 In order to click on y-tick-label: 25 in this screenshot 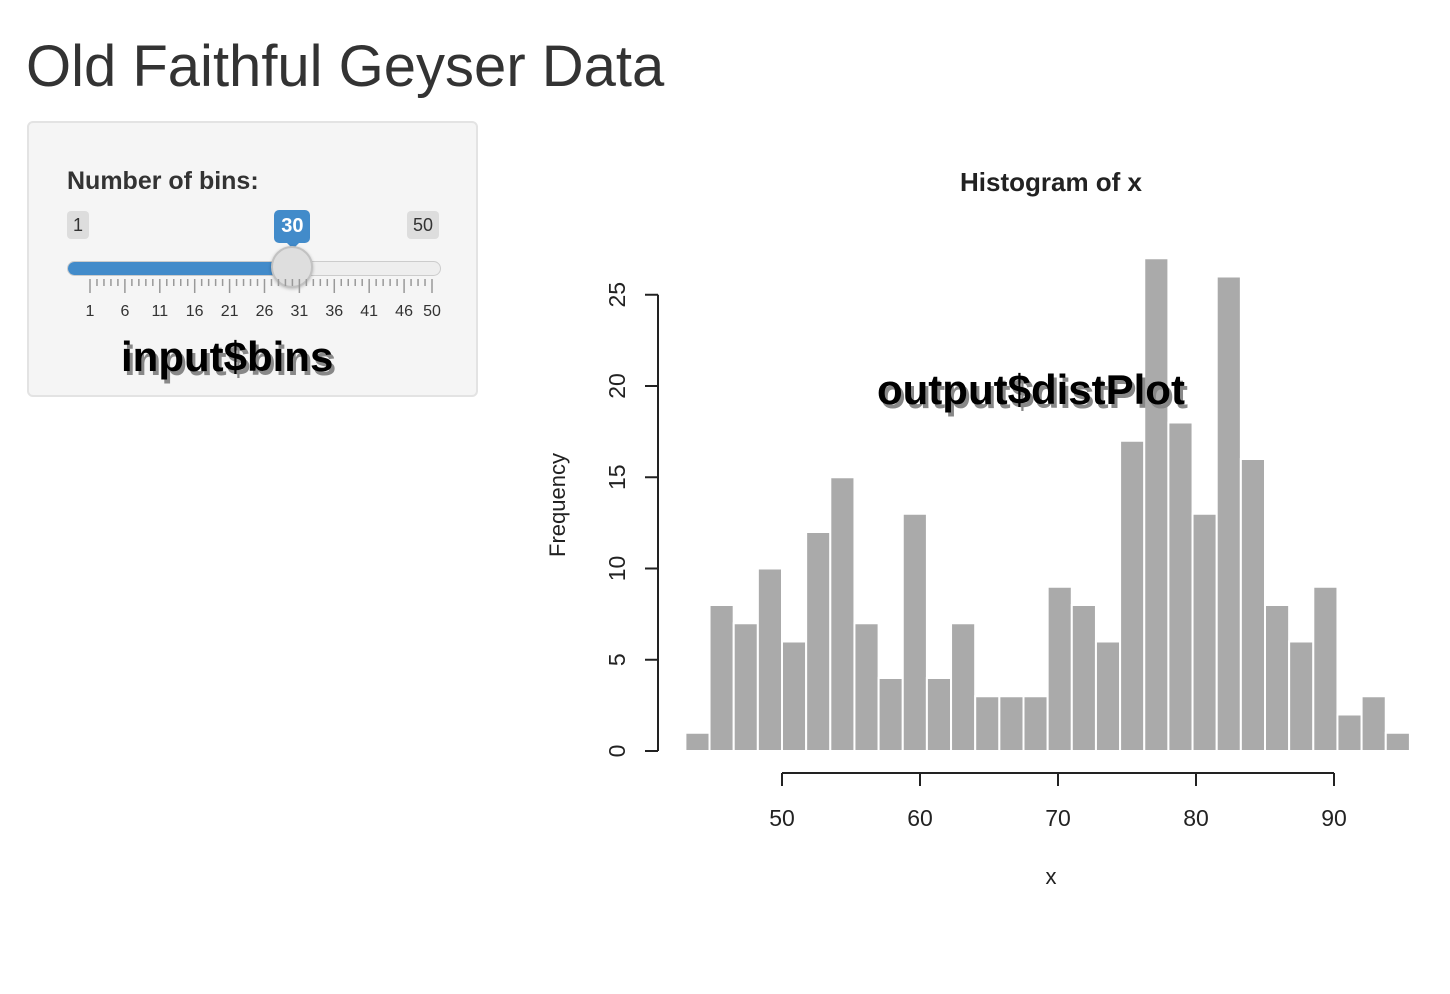, I will do `click(617, 295)`.